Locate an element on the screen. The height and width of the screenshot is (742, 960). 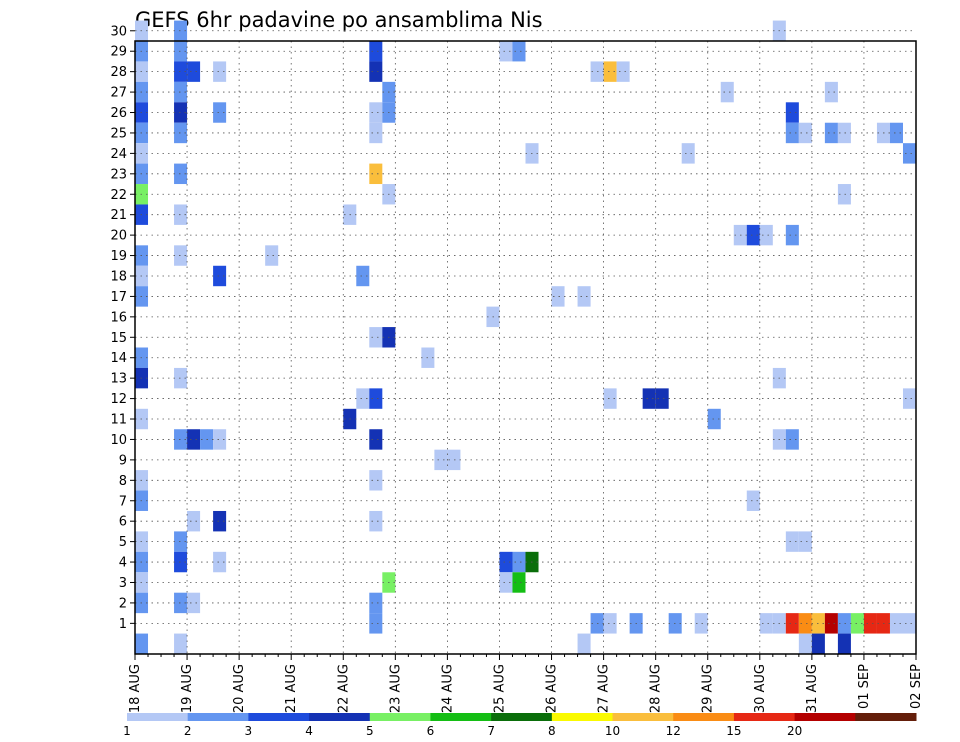
x-tick-label: 28 AUG is located at coordinates (656, 688).